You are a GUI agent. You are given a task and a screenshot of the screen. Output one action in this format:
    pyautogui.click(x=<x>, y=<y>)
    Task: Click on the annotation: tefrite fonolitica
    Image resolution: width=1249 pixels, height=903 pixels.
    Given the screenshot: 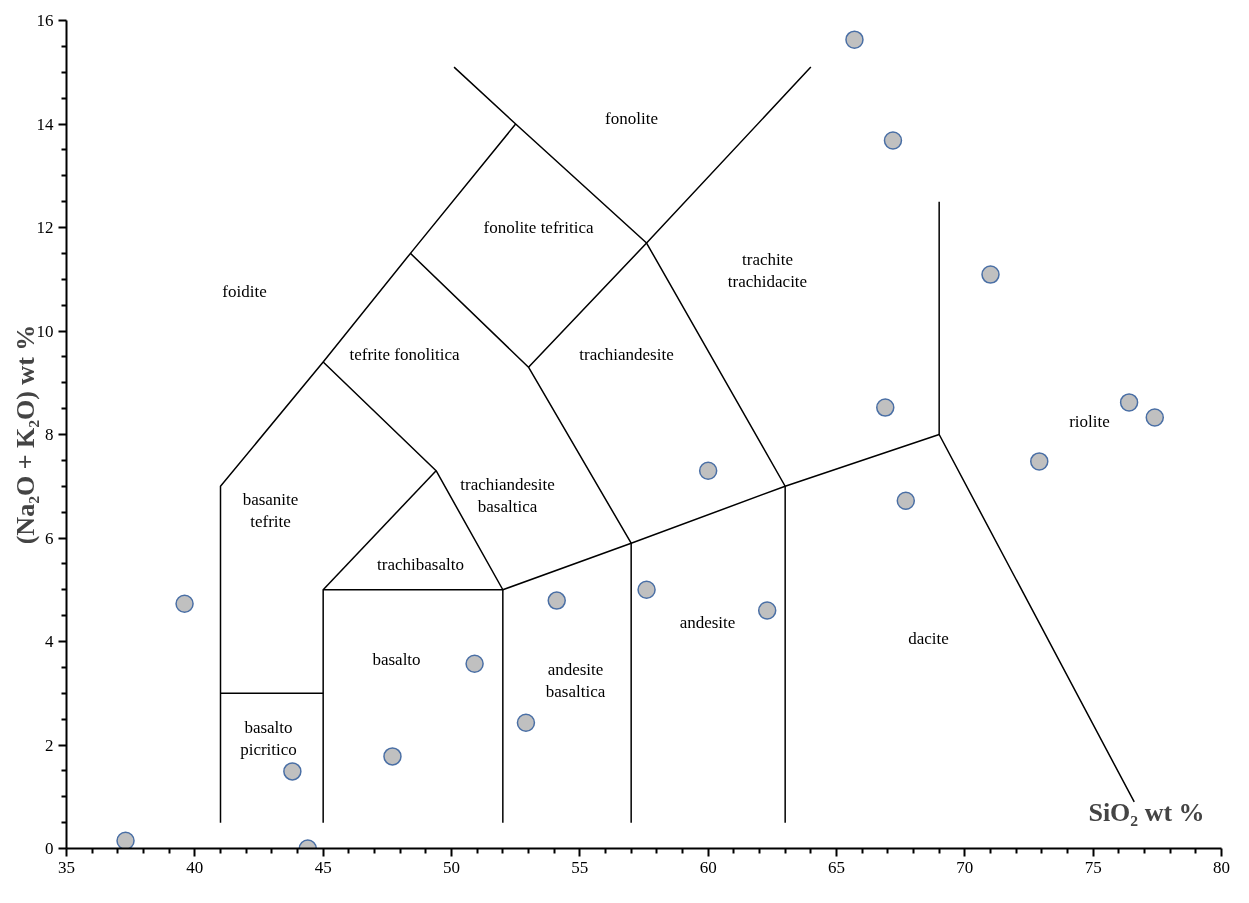 What is the action you would take?
    pyautogui.click(x=404, y=354)
    